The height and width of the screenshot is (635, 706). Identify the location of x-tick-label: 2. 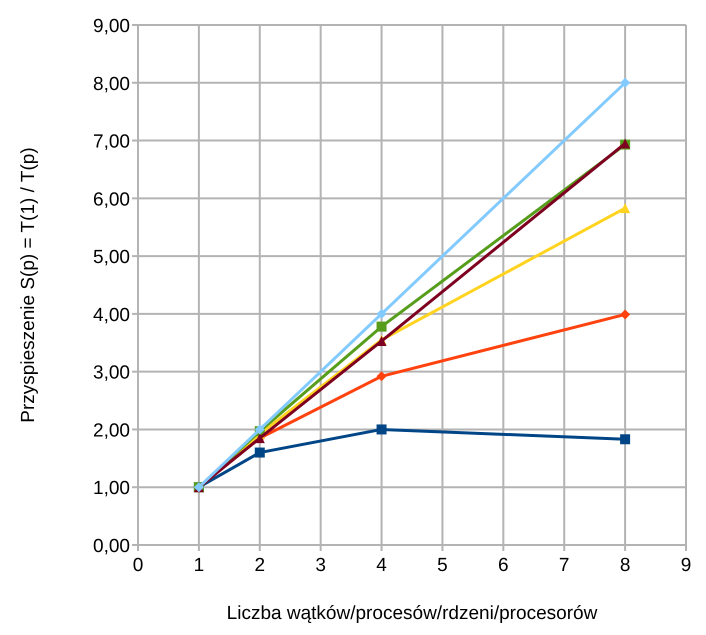
(260, 565).